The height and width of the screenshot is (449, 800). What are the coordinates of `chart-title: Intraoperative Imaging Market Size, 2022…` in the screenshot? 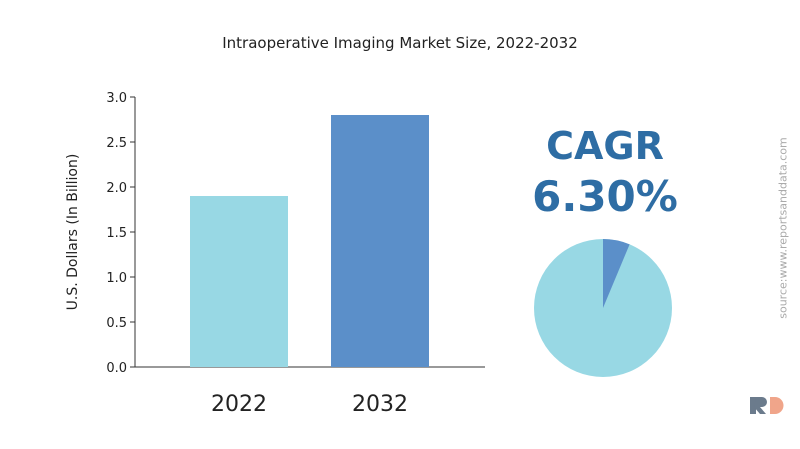 It's located at (400, 43).